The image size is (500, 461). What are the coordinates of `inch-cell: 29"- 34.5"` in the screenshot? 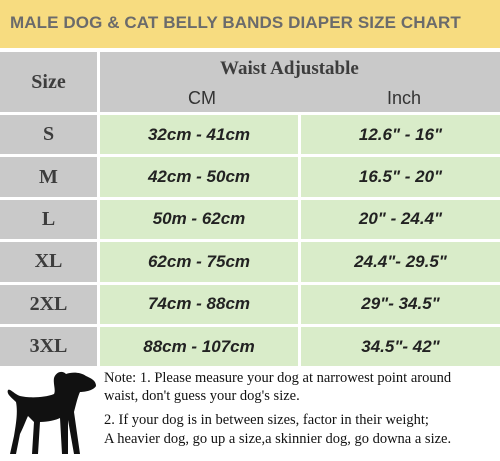 It's located at (400, 304).